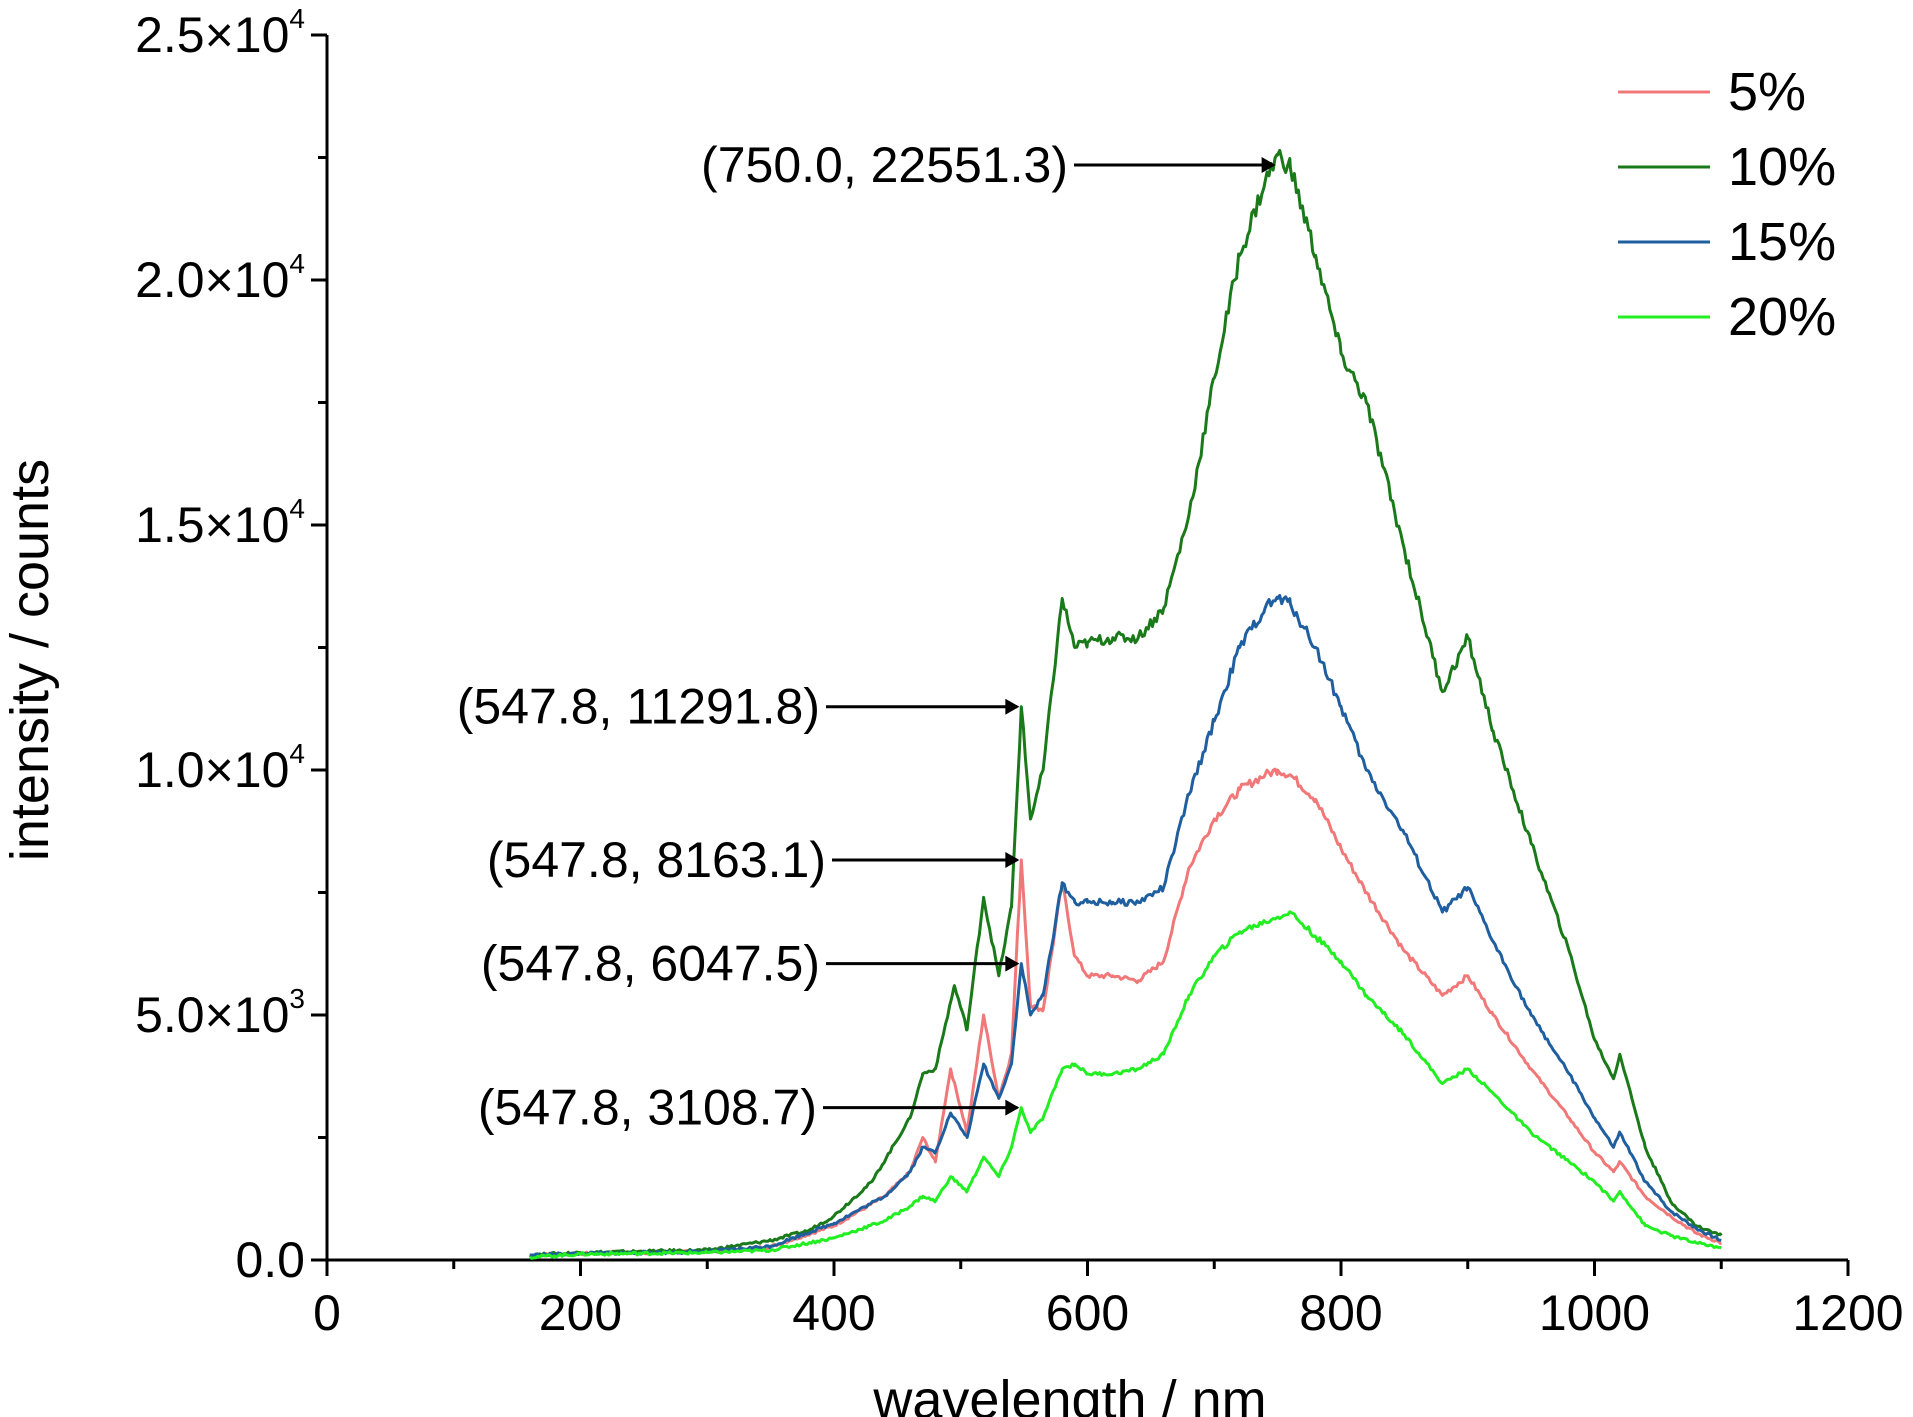 The height and width of the screenshot is (1417, 1913). Describe the element at coordinates (1782, 242) in the screenshot. I see `legend-label: 15%` at that location.